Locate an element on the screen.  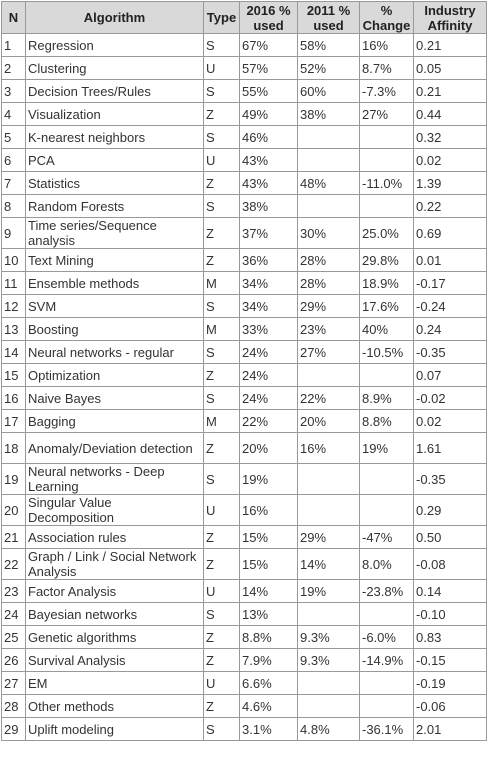
cell-industry-affinity: 0.01 is located at coordinates (450, 260).